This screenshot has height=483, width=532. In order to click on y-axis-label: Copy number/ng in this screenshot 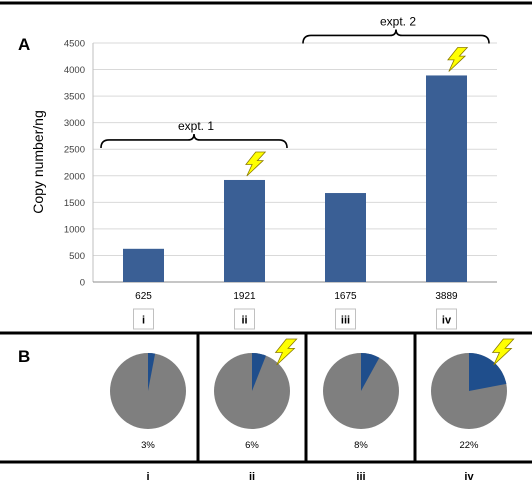, I will do `click(38, 162)`.